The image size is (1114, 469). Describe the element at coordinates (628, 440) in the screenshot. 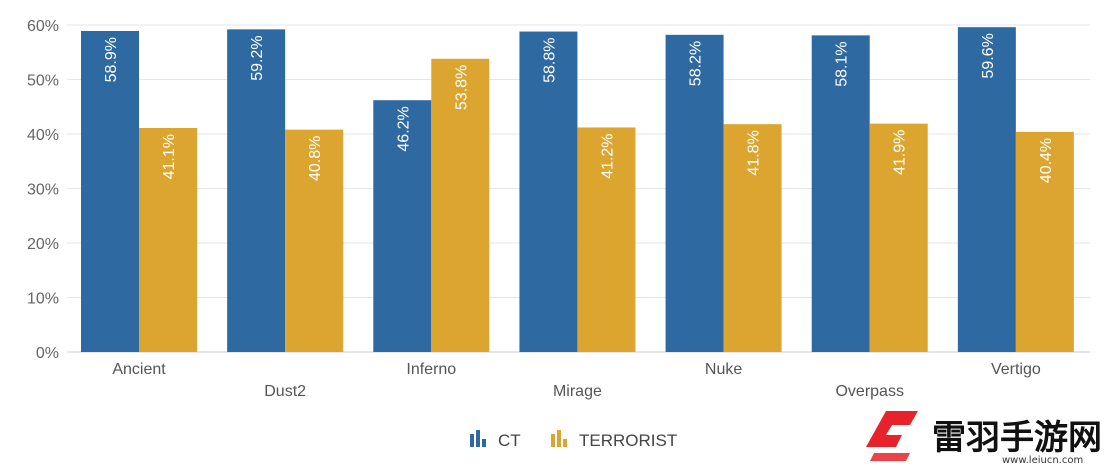

I see `legend-label: TERRORIST` at that location.